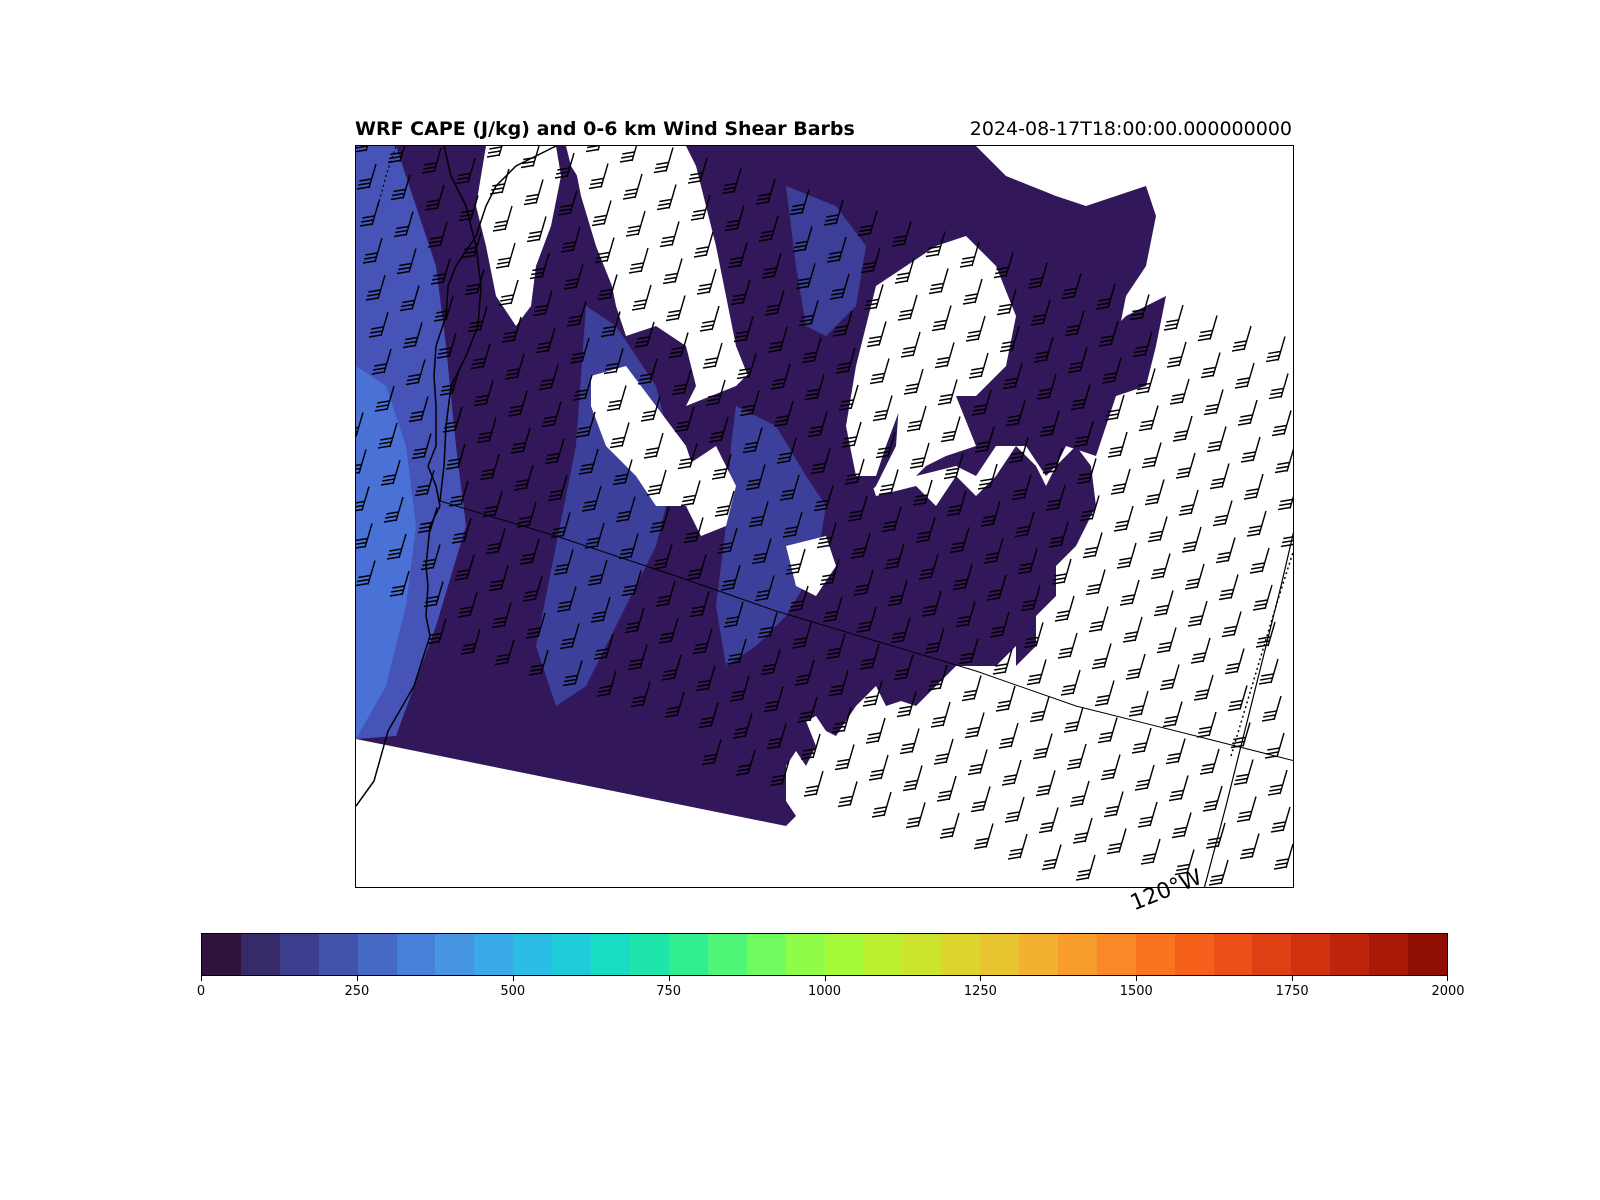  What do you see at coordinates (1136, 991) in the screenshot?
I see `colorbar-tick-label: 1500` at bounding box center [1136, 991].